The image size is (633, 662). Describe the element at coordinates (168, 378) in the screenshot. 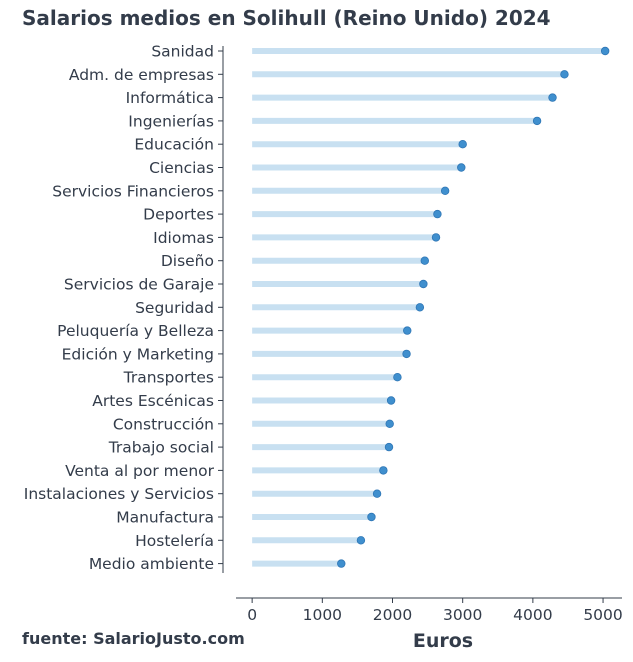

I see `y-tick-label: Transportes` at that location.